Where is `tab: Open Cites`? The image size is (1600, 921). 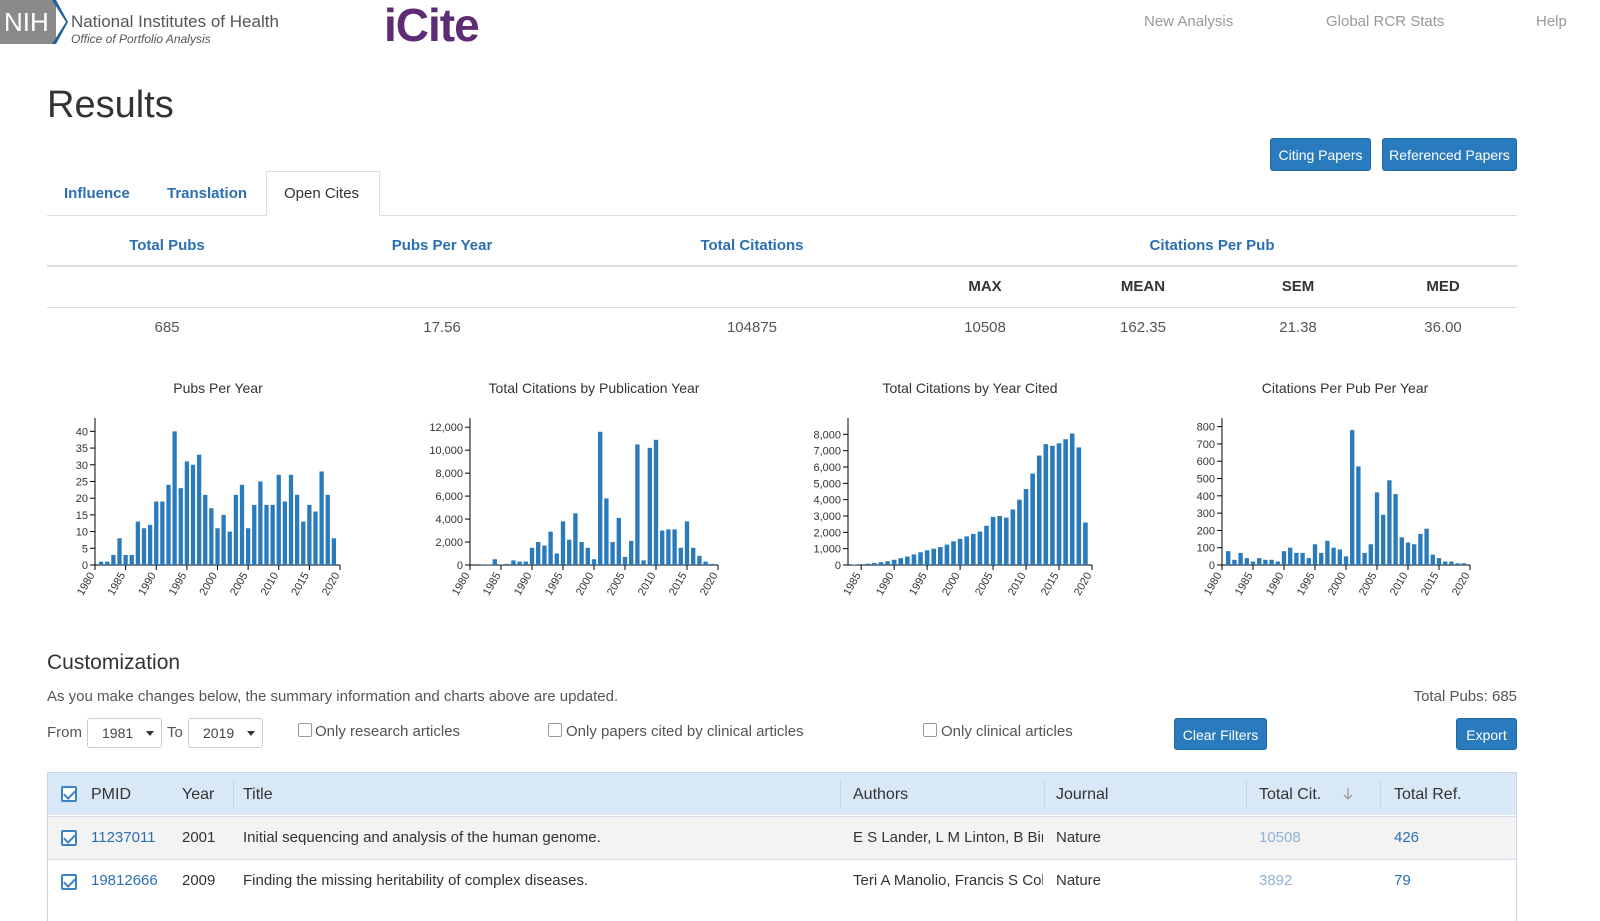
tab: Open Cites is located at coordinates (322, 193).